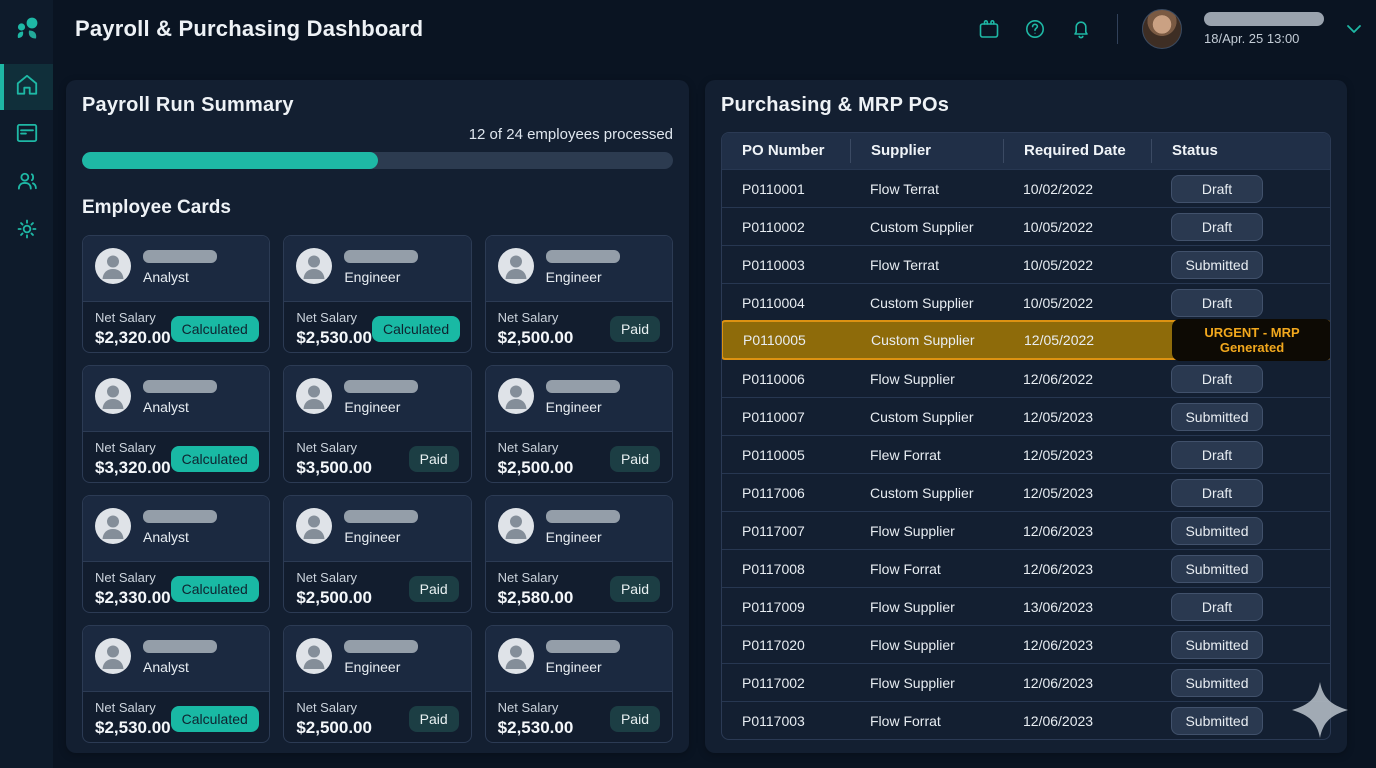 This screenshot has width=1376, height=768. Describe the element at coordinates (773, 606) in the screenshot. I see `po-number-cell: P0117009` at that location.